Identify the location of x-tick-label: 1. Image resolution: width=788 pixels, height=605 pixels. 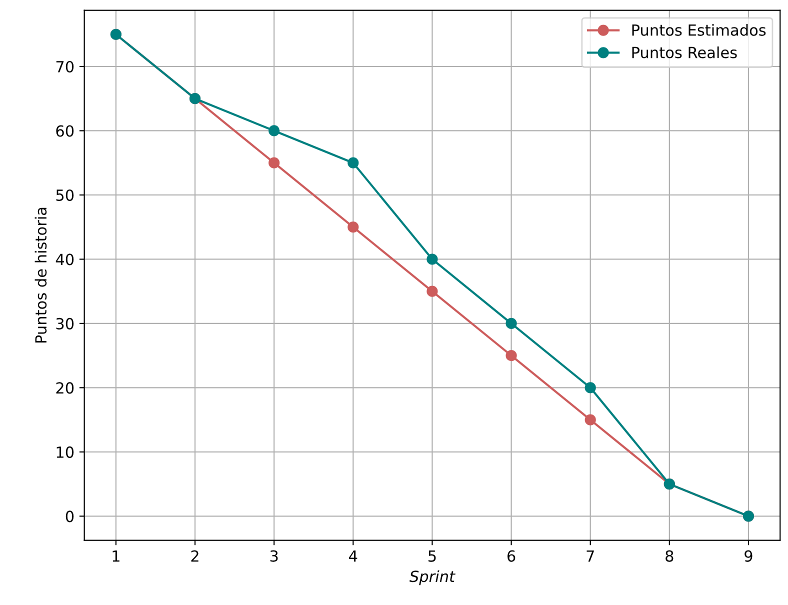
(116, 556).